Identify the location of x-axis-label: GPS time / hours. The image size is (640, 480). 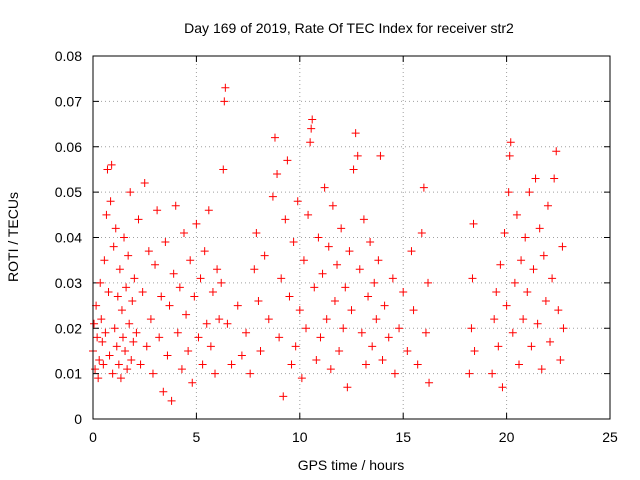
(351, 465).